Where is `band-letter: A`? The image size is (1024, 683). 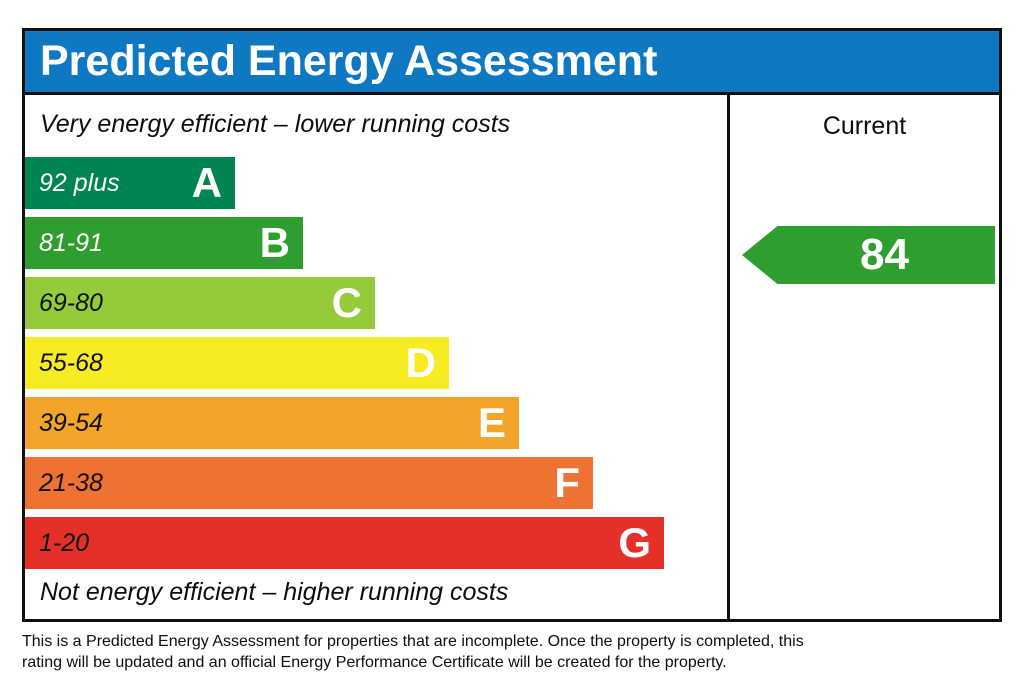 band-letter: A is located at coordinates (206, 182).